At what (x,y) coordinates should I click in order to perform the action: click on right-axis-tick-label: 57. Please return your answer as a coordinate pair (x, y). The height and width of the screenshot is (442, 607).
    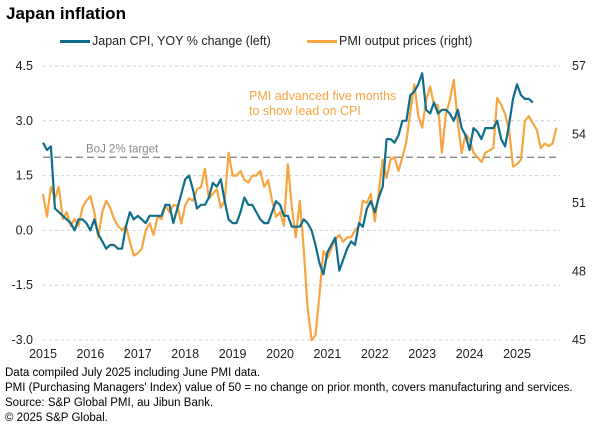
    Looking at the image, I should click on (579, 66).